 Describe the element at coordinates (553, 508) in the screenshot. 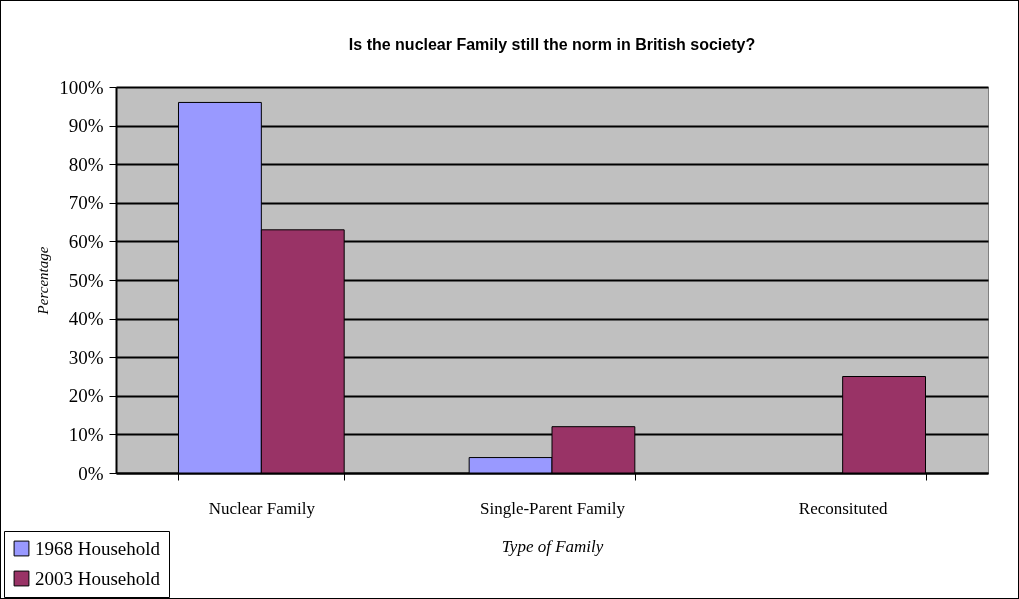

I see `x-tick-label: Single-Parent Family` at that location.